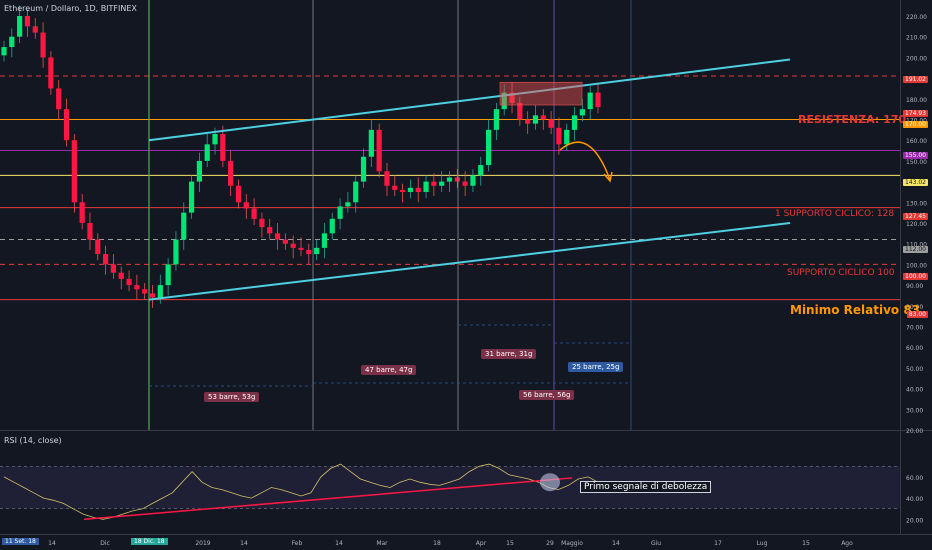 Image resolution: width=932 pixels, height=550 pixels. Describe the element at coordinates (914, 499) in the screenshot. I see `rsi-tick-label: 40.00` at that location.